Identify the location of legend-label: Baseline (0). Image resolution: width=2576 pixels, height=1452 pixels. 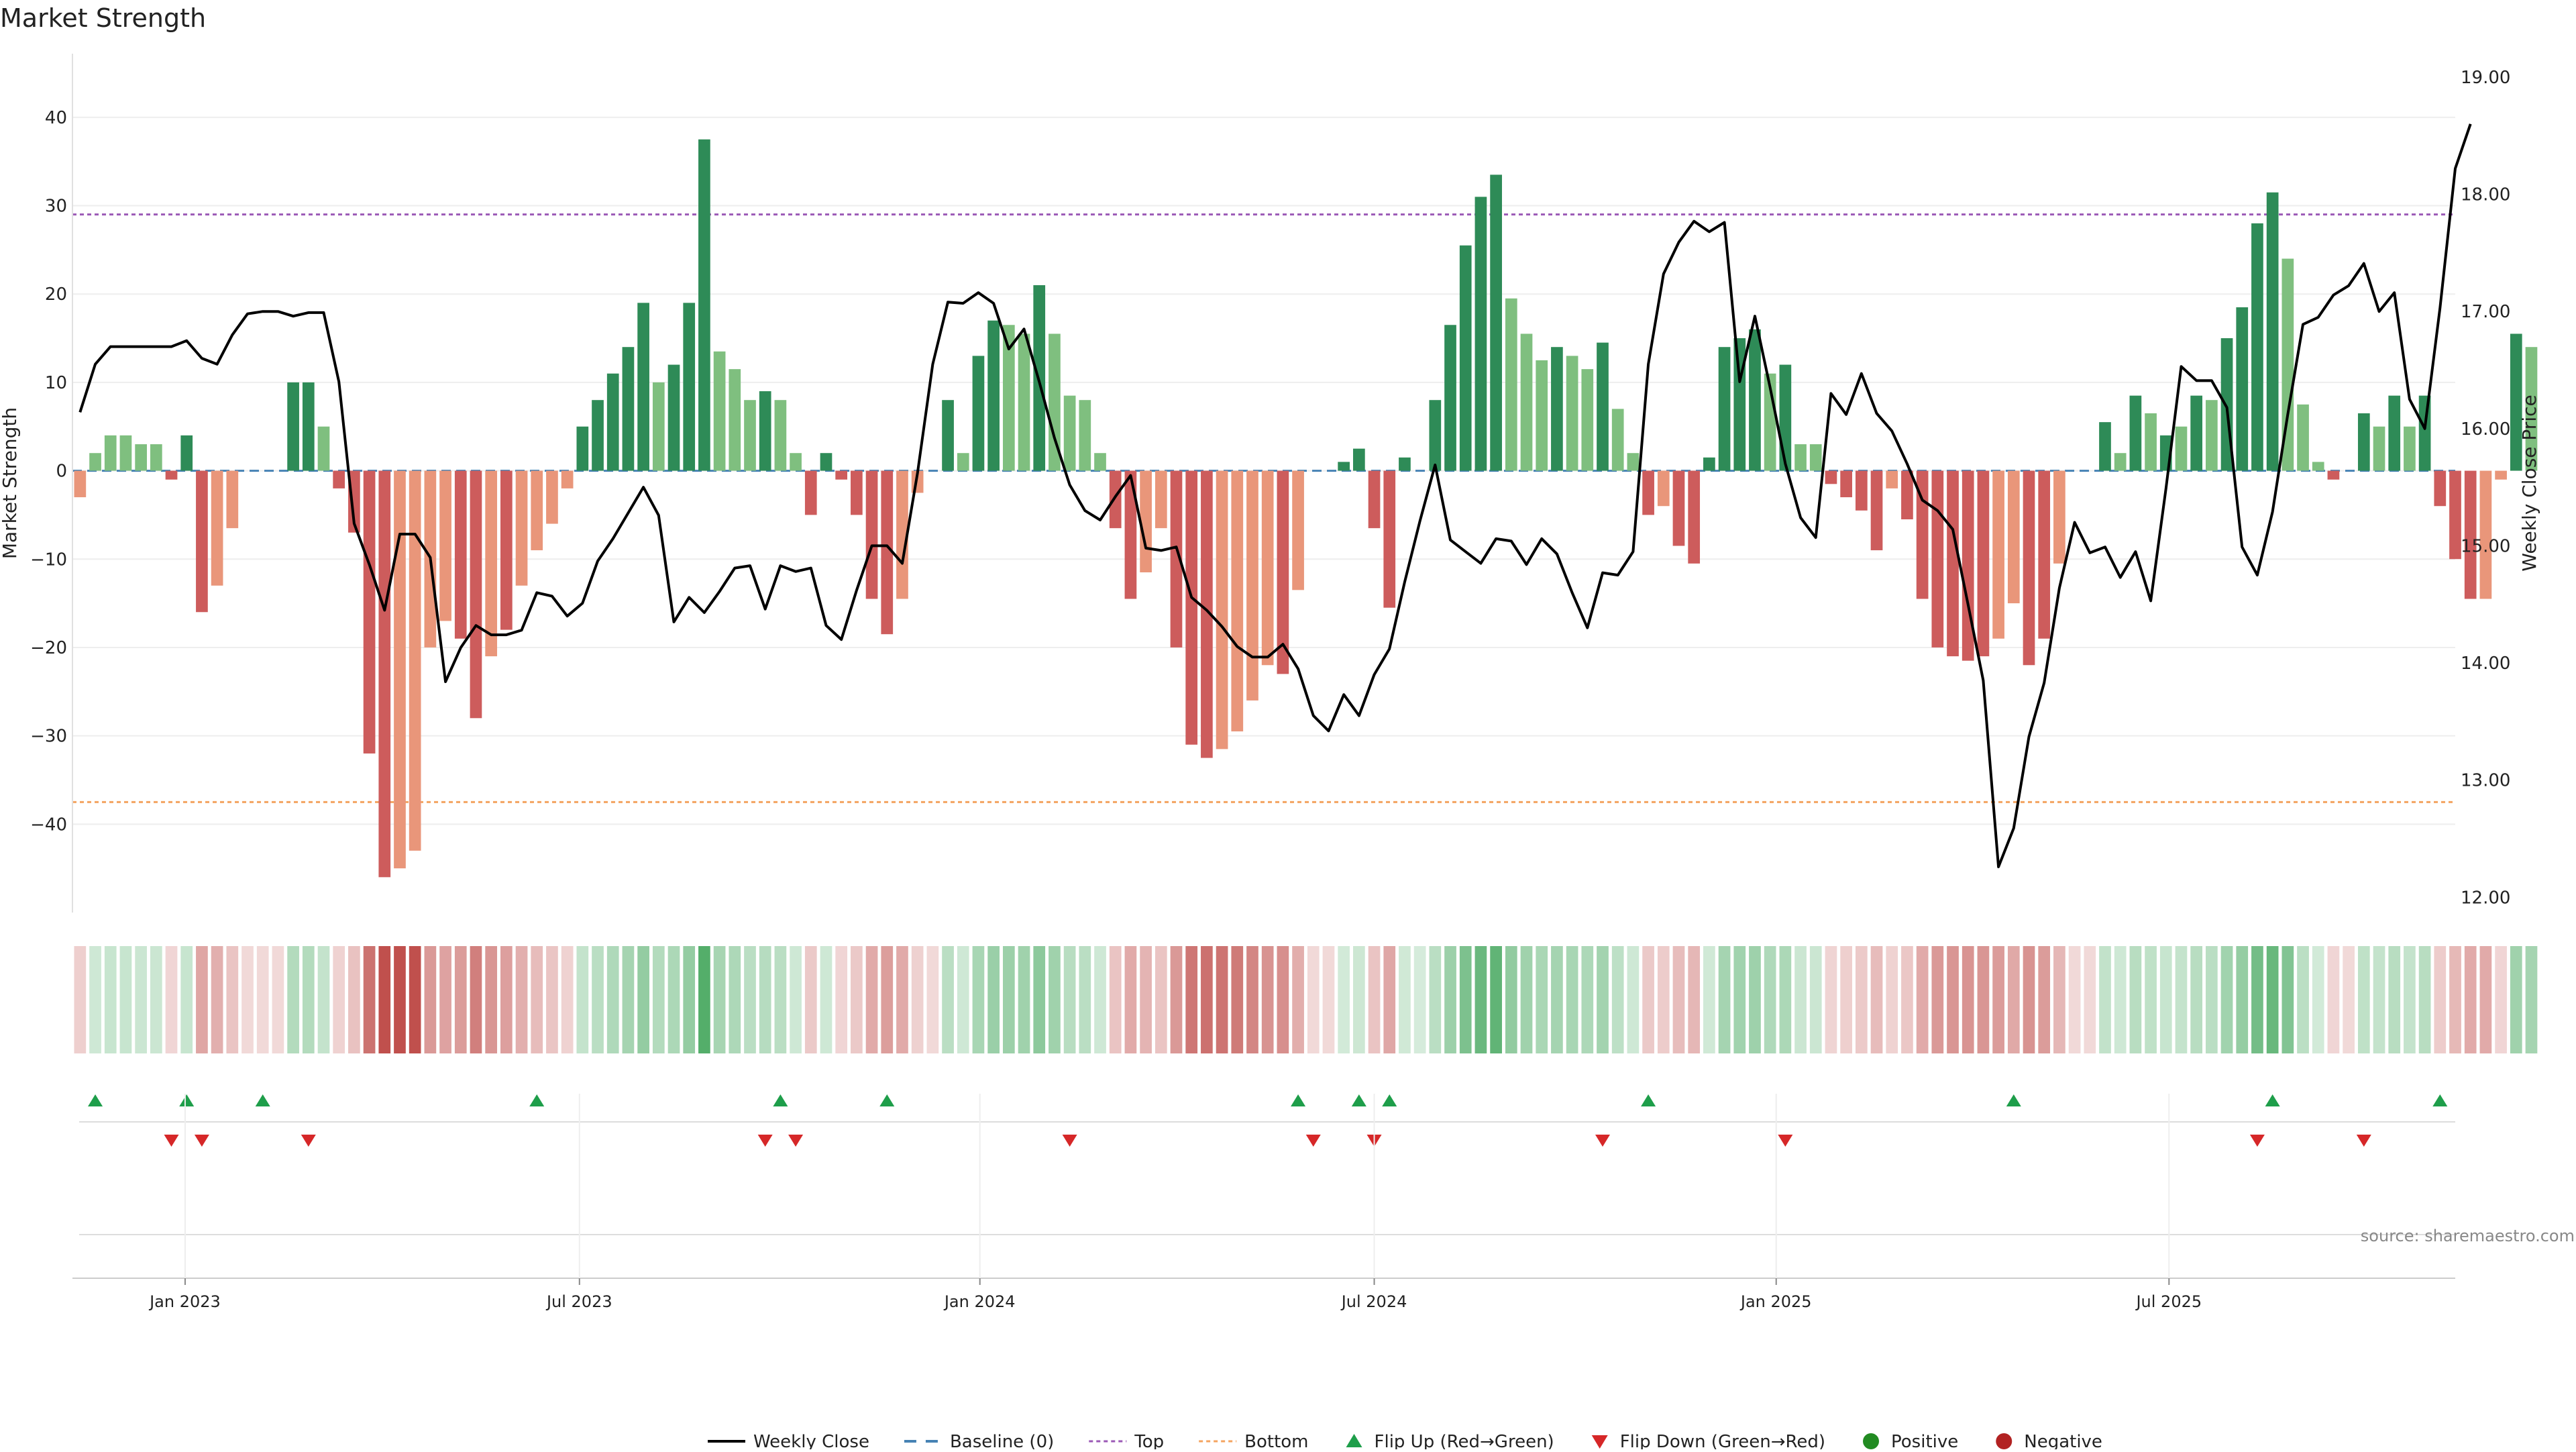
(1002, 1440).